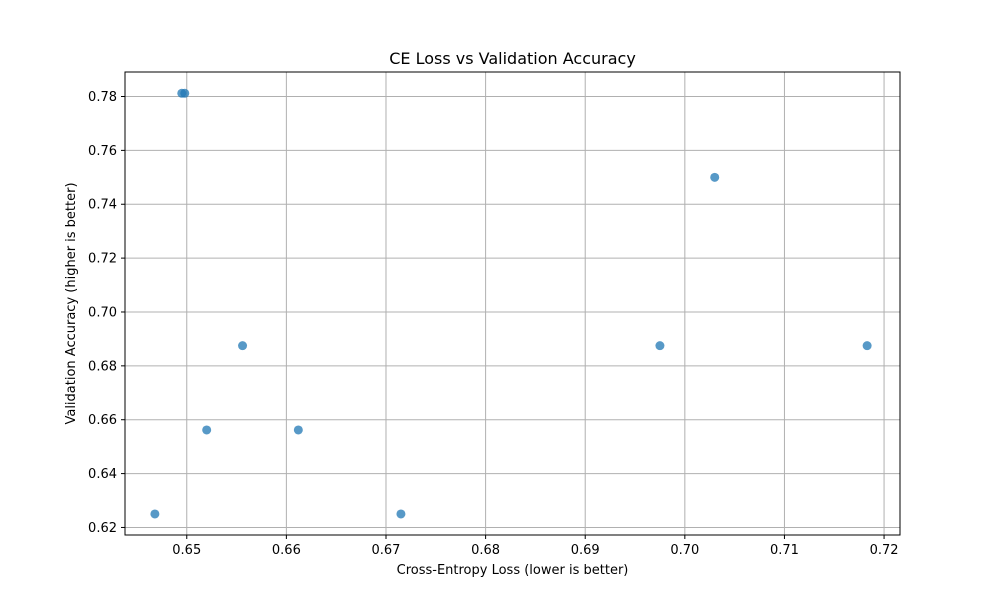 This screenshot has width=1000, height=600. I want to click on chart-title: CE Loss vs Validation Accuracy, so click(512, 58).